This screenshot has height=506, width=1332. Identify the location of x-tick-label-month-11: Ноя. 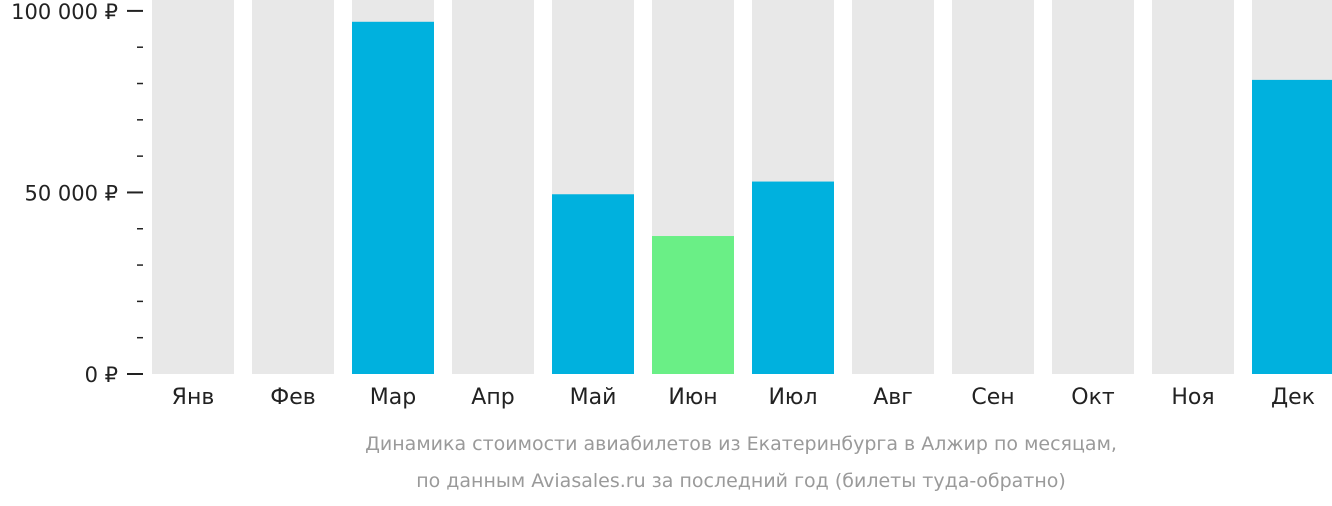
(1192, 397).